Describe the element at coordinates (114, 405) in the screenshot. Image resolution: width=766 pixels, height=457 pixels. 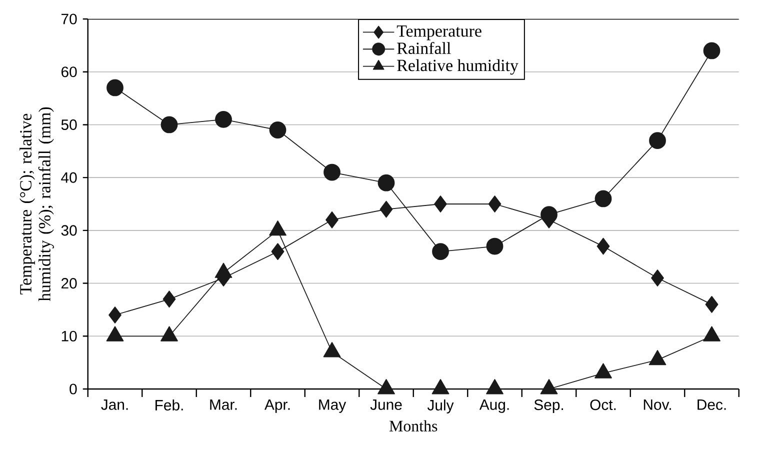
I see `x-tick-label: Jan.` at that location.